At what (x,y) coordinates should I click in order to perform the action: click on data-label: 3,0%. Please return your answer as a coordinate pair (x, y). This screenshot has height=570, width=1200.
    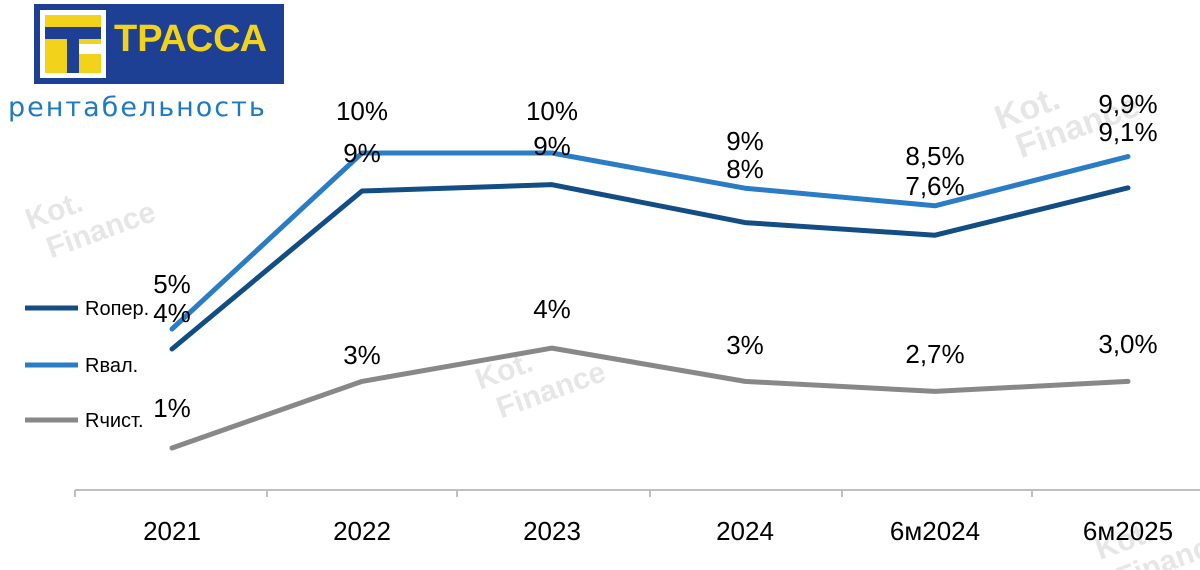
    Looking at the image, I should click on (1127, 344).